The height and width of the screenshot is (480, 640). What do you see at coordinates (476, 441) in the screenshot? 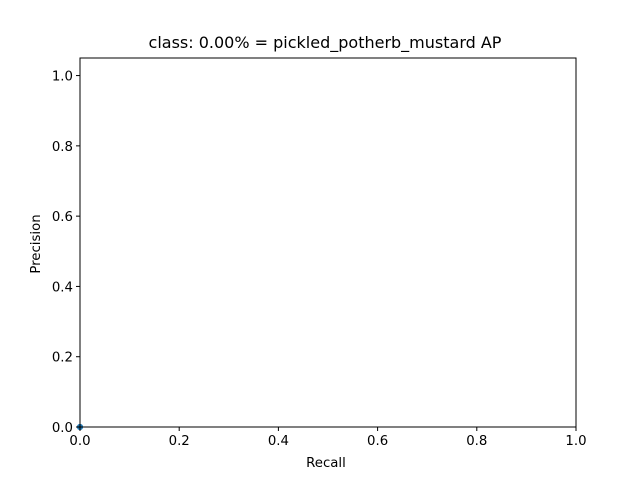
I see `x-tick-label: 0.8` at bounding box center [476, 441].